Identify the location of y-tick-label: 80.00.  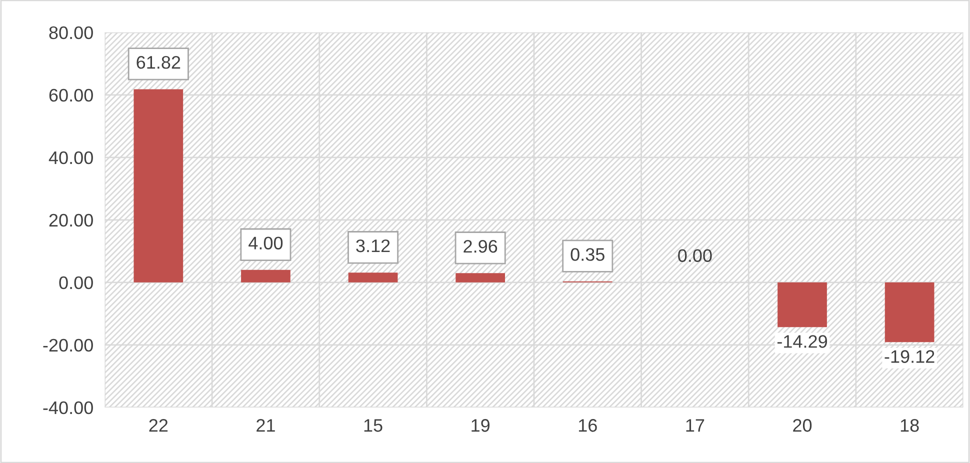
(71, 33).